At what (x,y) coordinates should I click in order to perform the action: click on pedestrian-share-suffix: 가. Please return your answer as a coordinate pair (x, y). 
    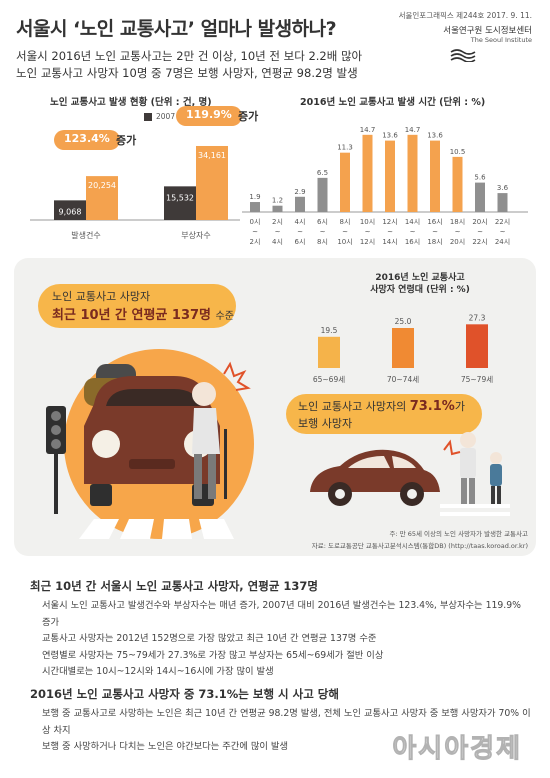
    Looking at the image, I should click on (459, 406).